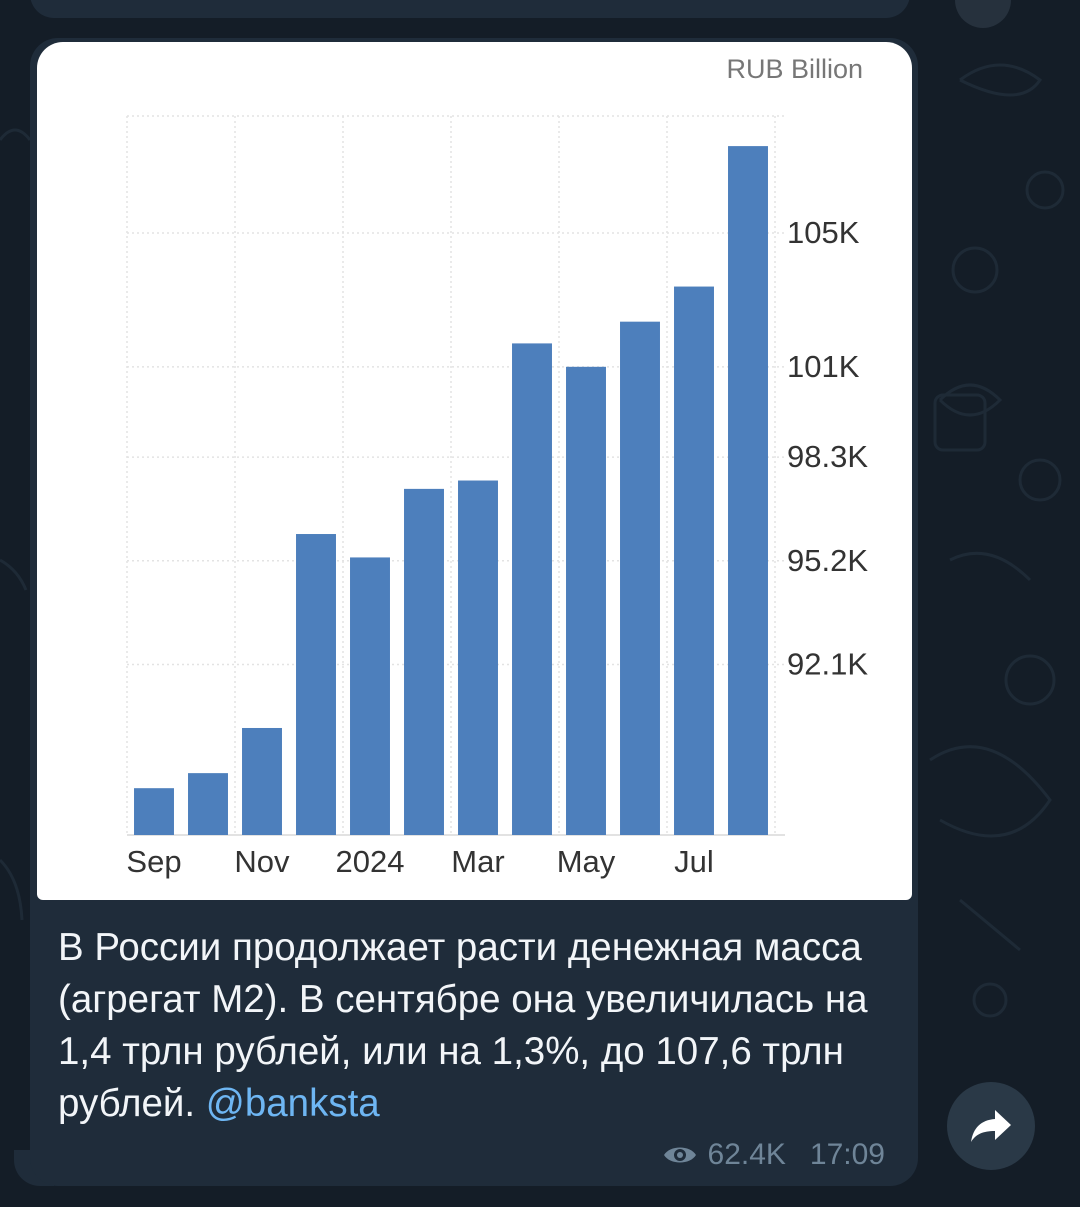 This screenshot has width=1080, height=1207. I want to click on share-arrow-icon, so click(991, 1126).